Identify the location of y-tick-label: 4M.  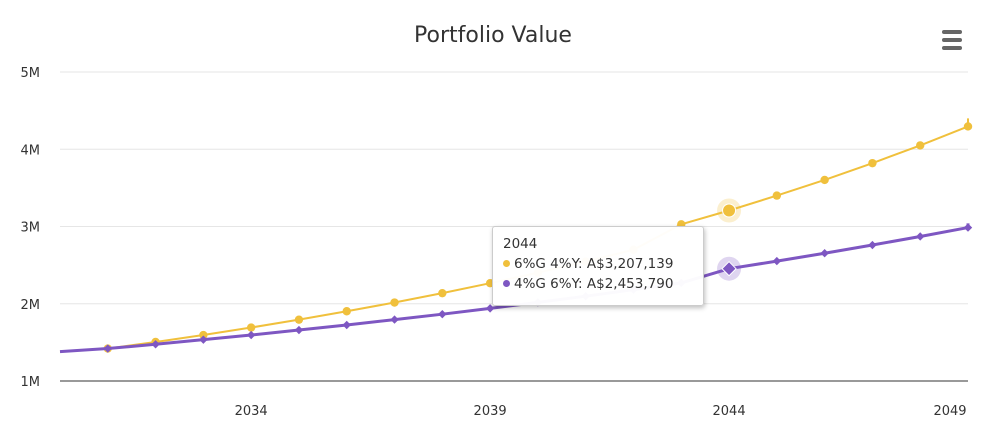
(31, 150).